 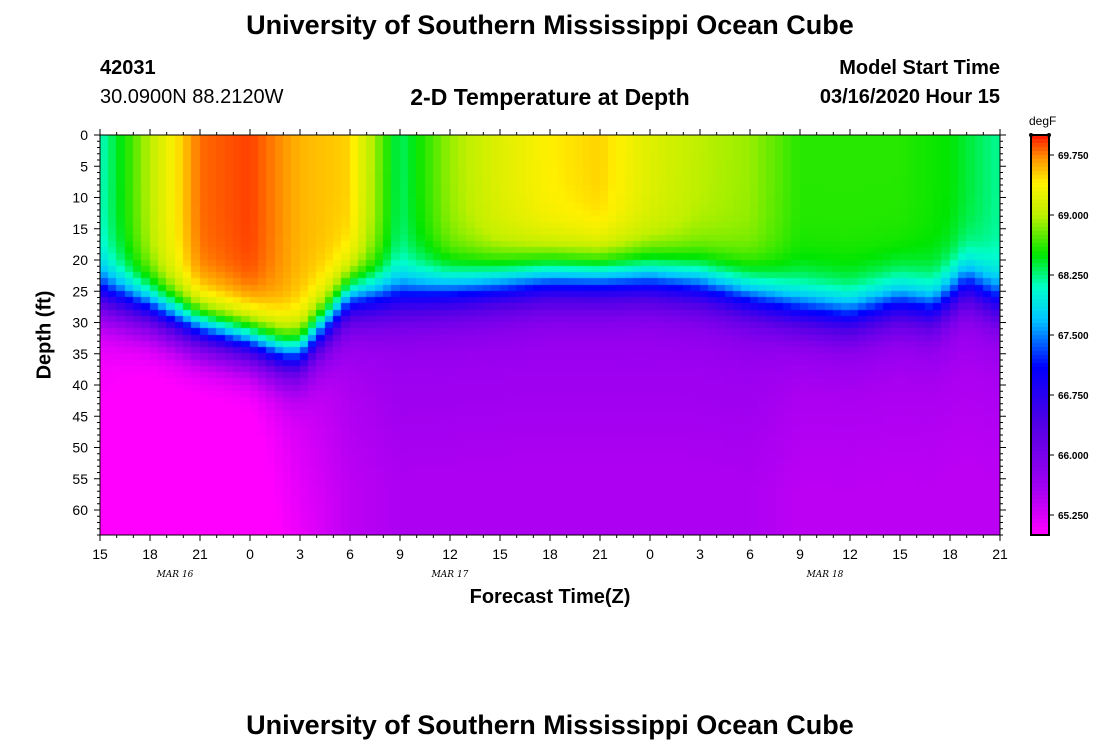 What do you see at coordinates (192, 97) in the screenshot?
I see `station-coords: 30.0900N 88.2120W` at bounding box center [192, 97].